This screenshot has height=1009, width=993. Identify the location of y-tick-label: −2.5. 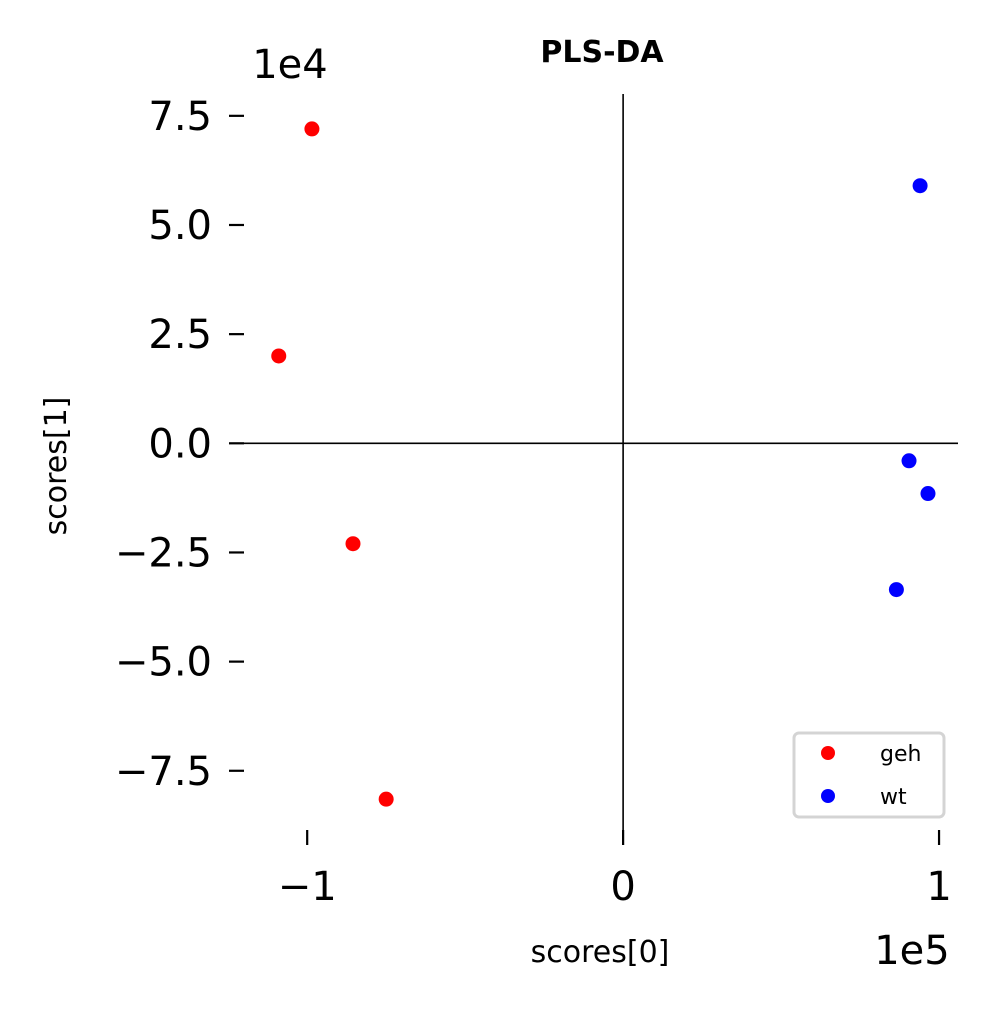
(163, 553).